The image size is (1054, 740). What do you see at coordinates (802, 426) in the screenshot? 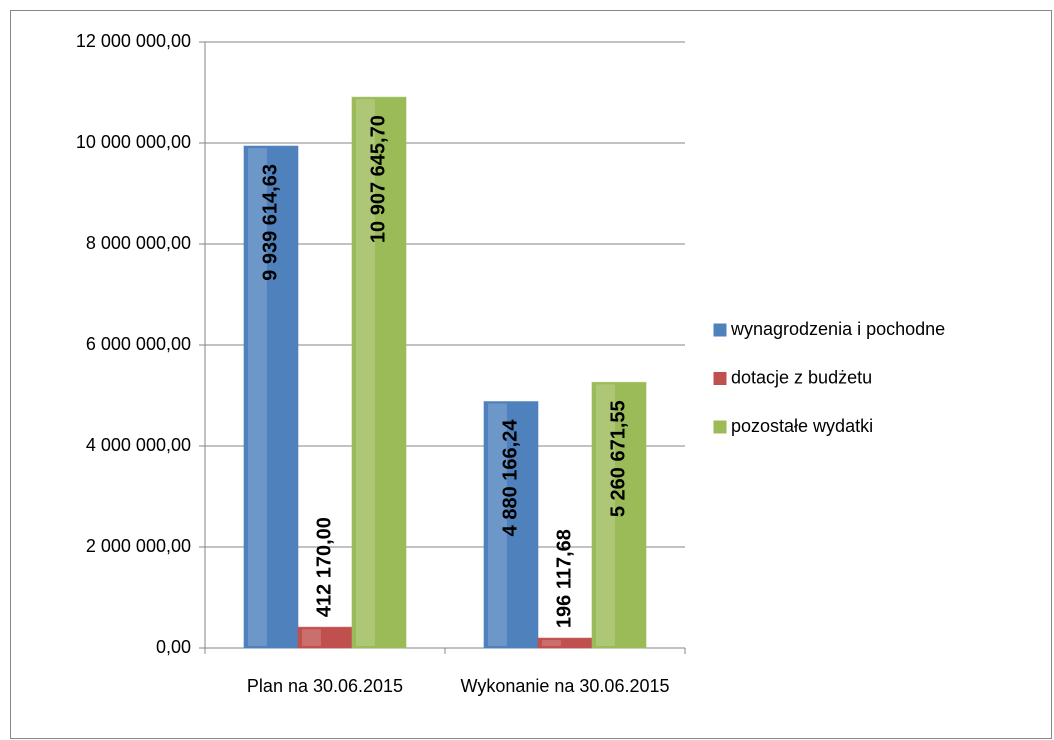
I see `legend-label: pozostałe wydatki` at bounding box center [802, 426].